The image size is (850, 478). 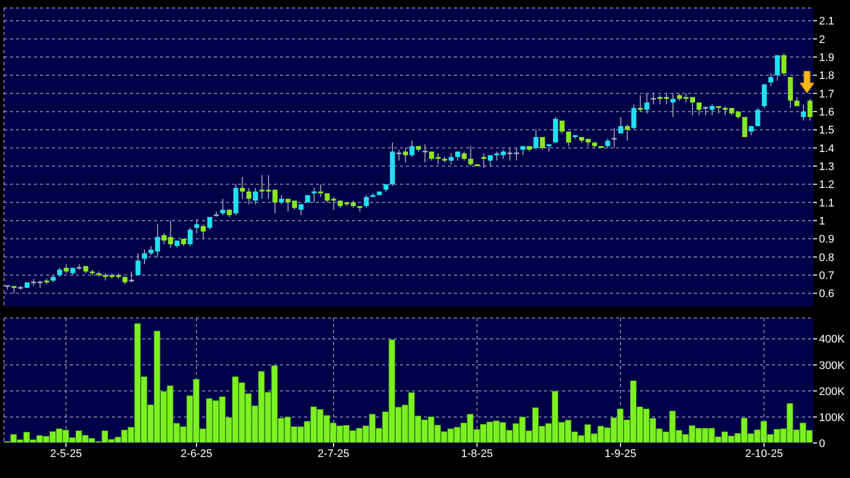 What do you see at coordinates (832, 366) in the screenshot?
I see `y-tick-label: 300K` at bounding box center [832, 366].